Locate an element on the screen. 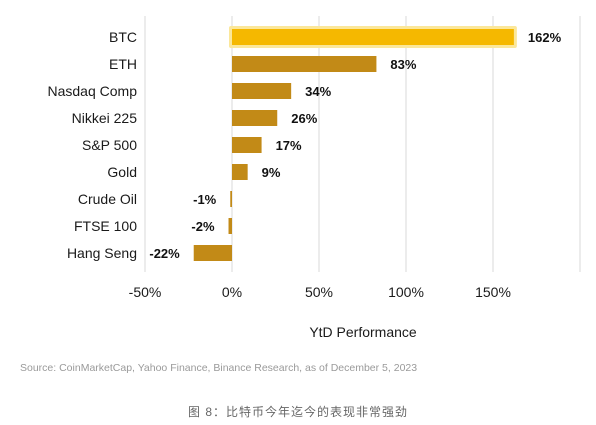 This screenshot has width=596, height=425. value-label-nikkei-225: 26% is located at coordinates (304, 118).